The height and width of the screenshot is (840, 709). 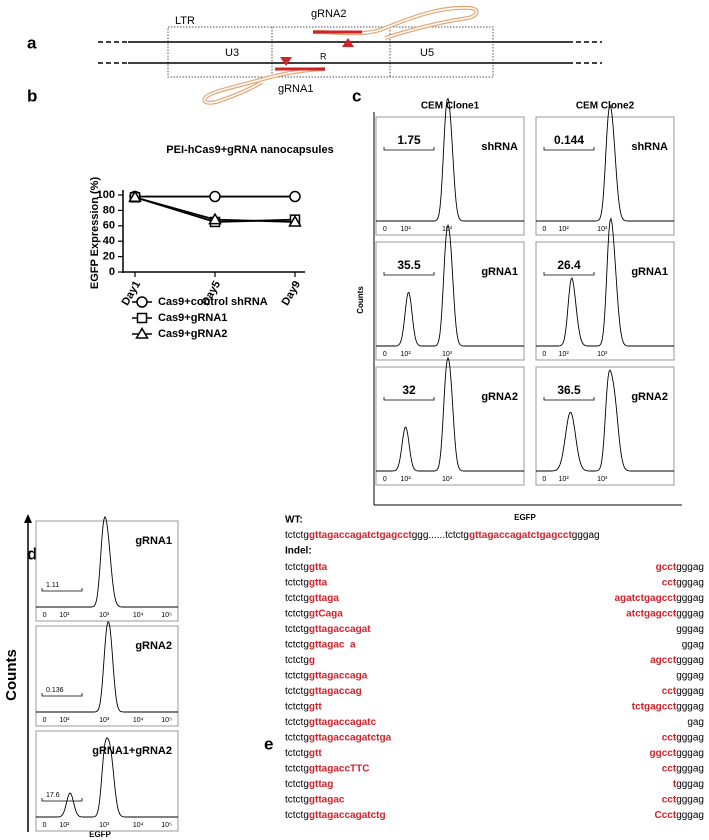 I want to click on sequence-part: gttagaccag, so click(x=335, y=691).